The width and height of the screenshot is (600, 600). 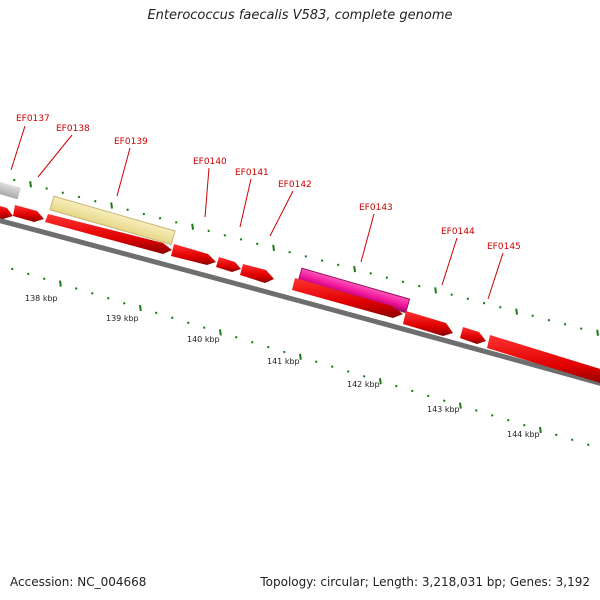 I want to click on scale-label-142: 142 kbp, so click(x=363, y=384).